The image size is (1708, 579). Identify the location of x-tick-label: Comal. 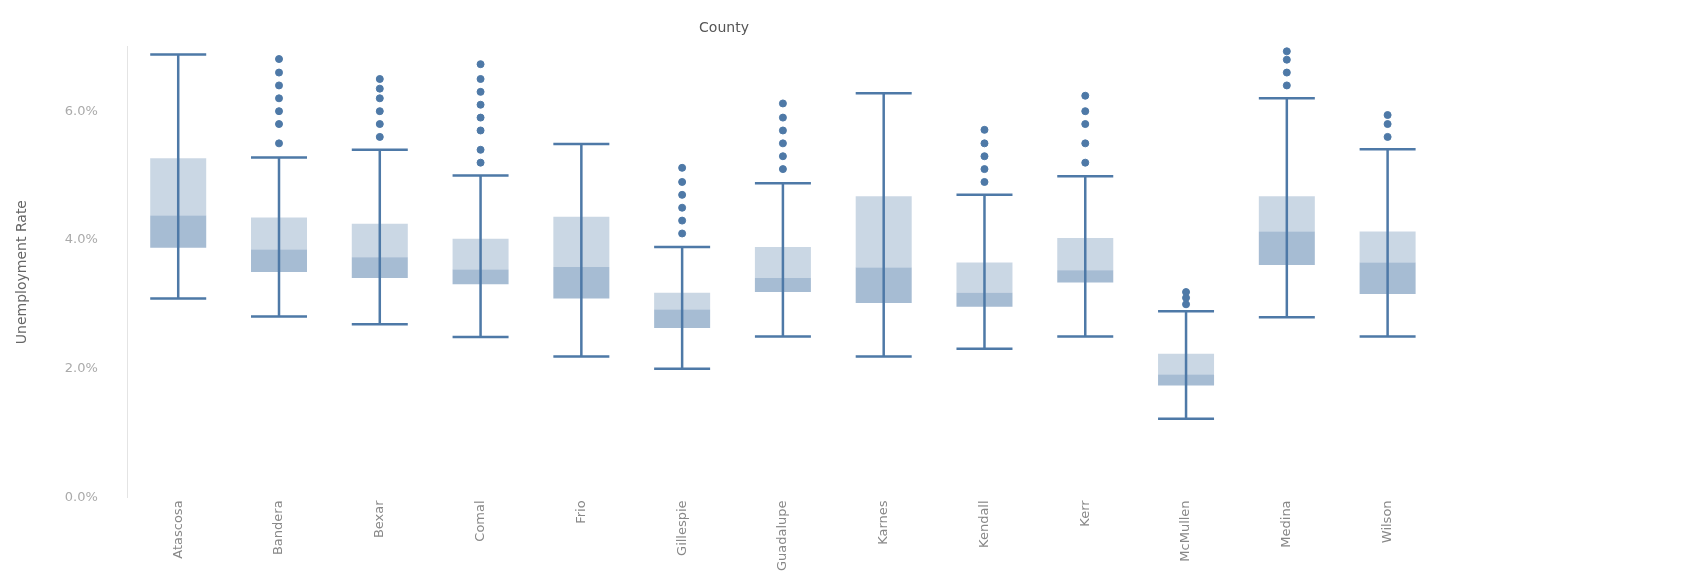
(479, 521).